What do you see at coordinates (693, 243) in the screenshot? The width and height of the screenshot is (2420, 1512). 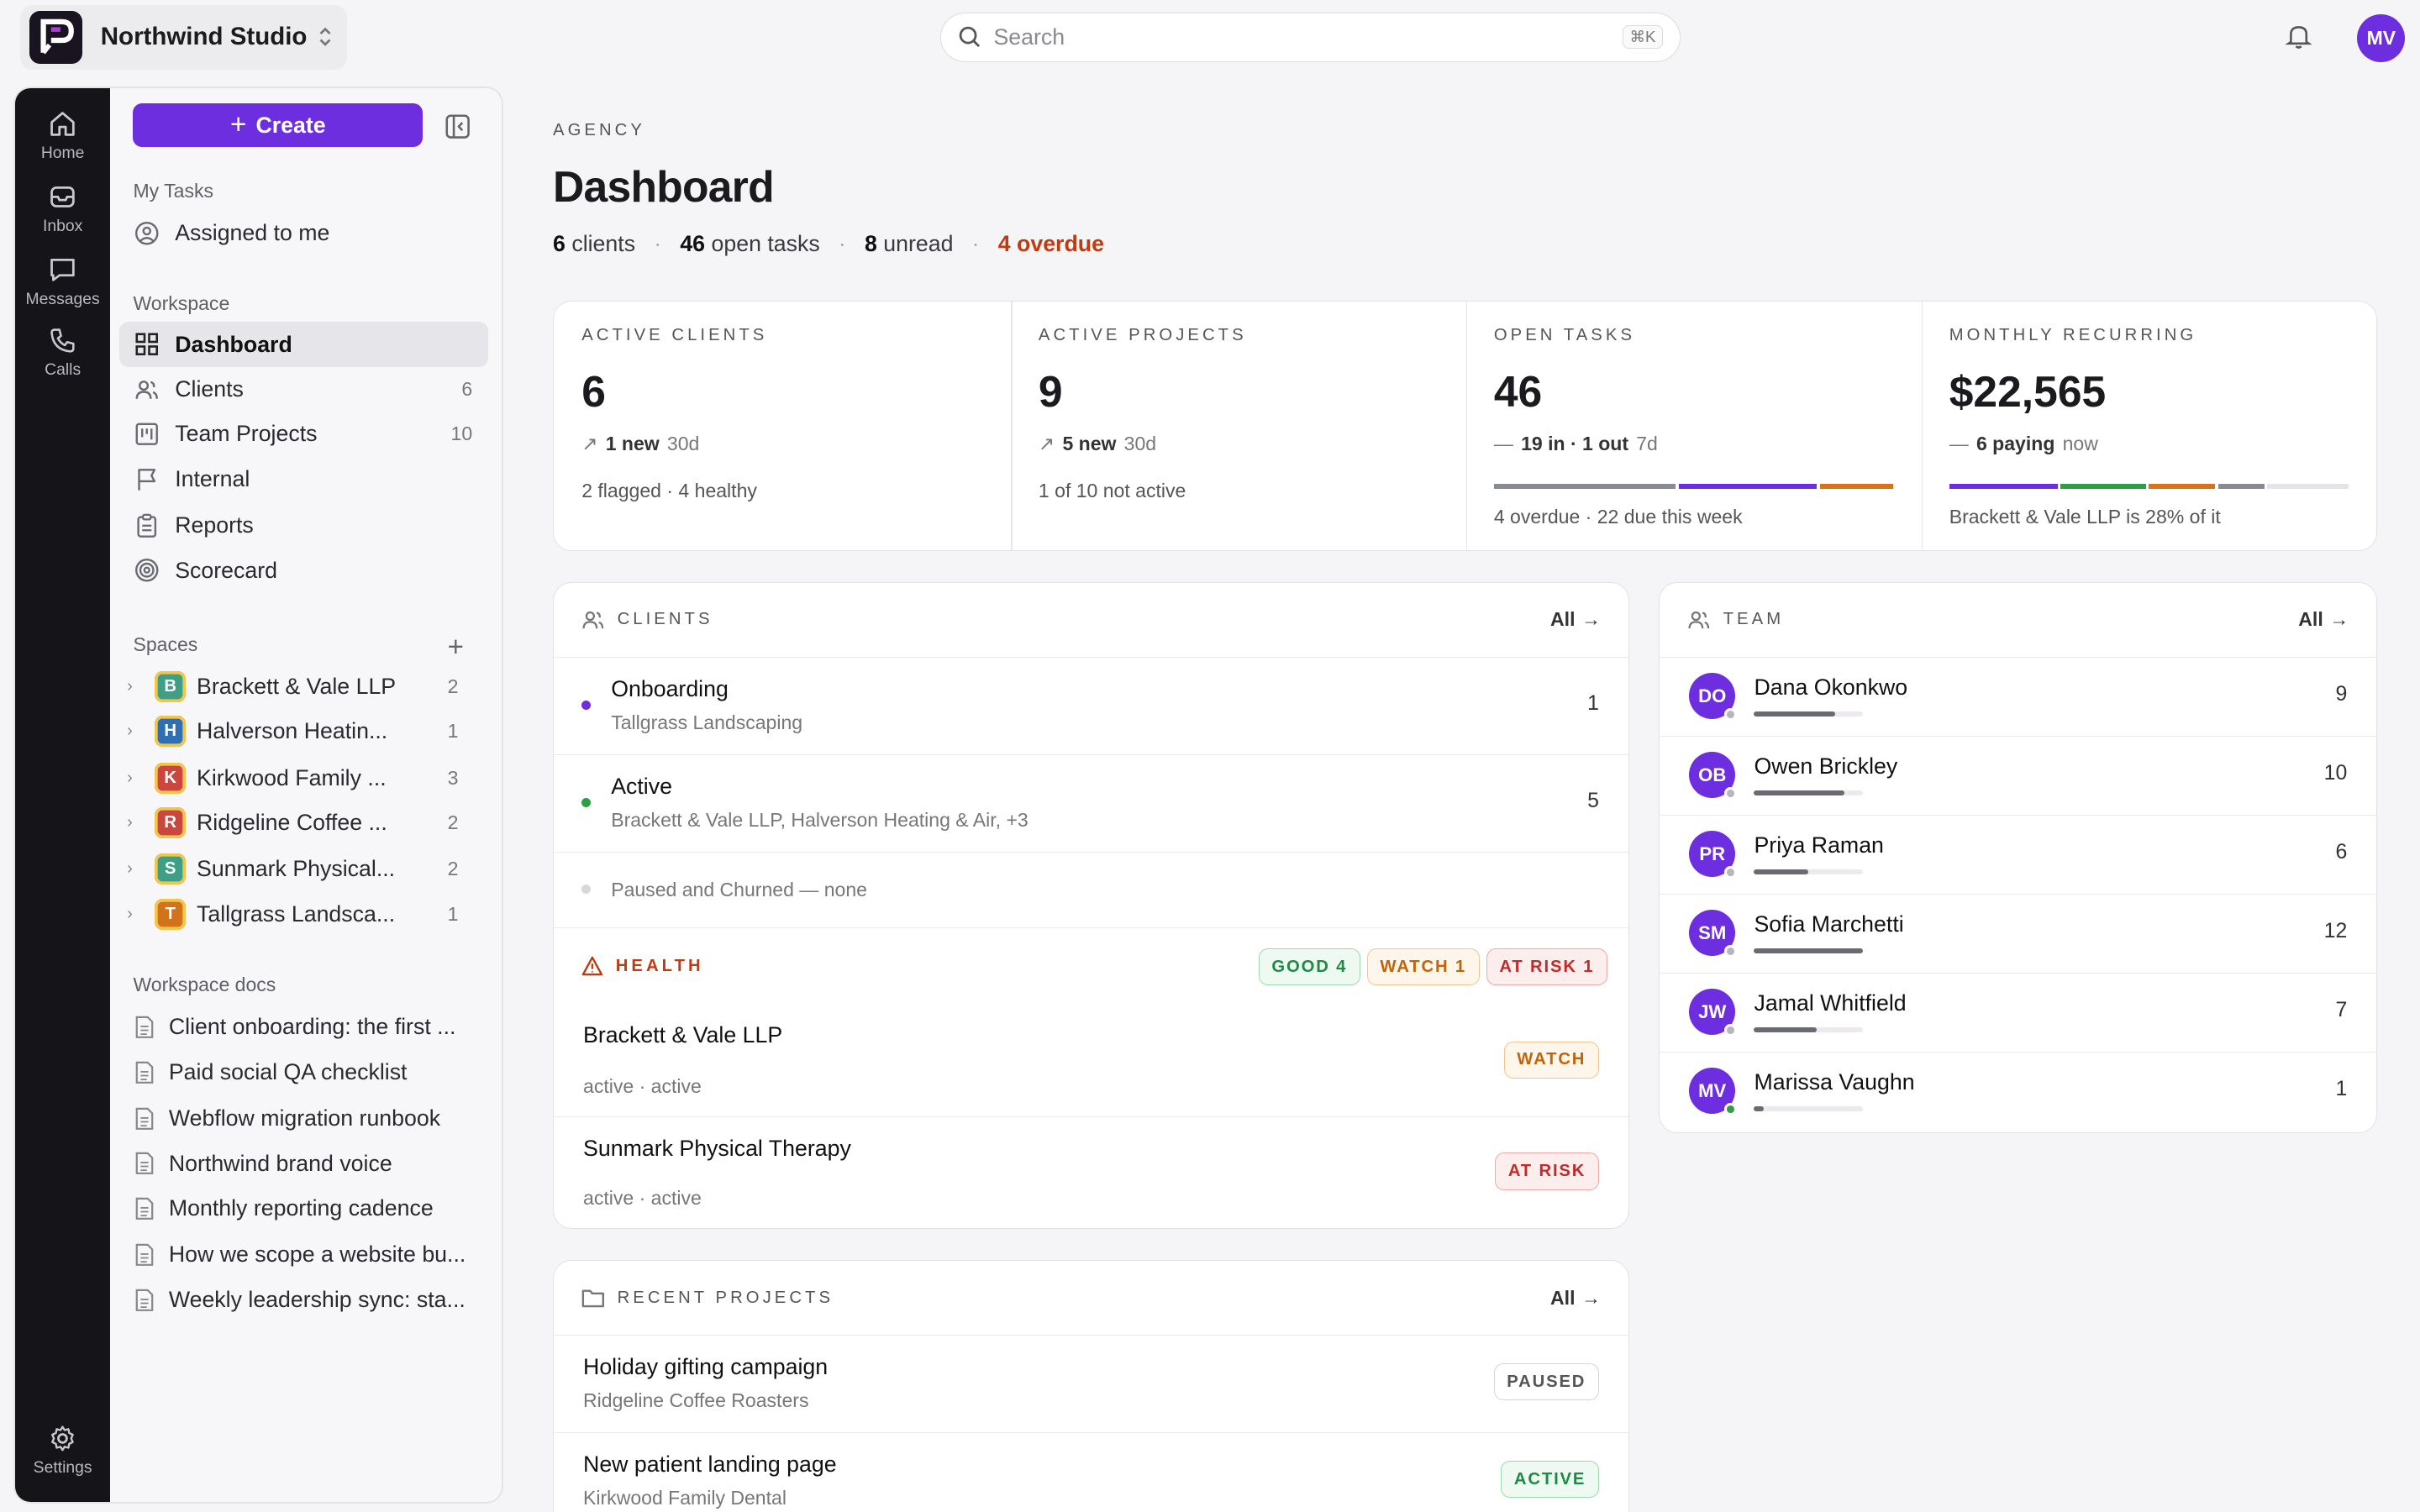 I see `summary-tasks-count: 46` at bounding box center [693, 243].